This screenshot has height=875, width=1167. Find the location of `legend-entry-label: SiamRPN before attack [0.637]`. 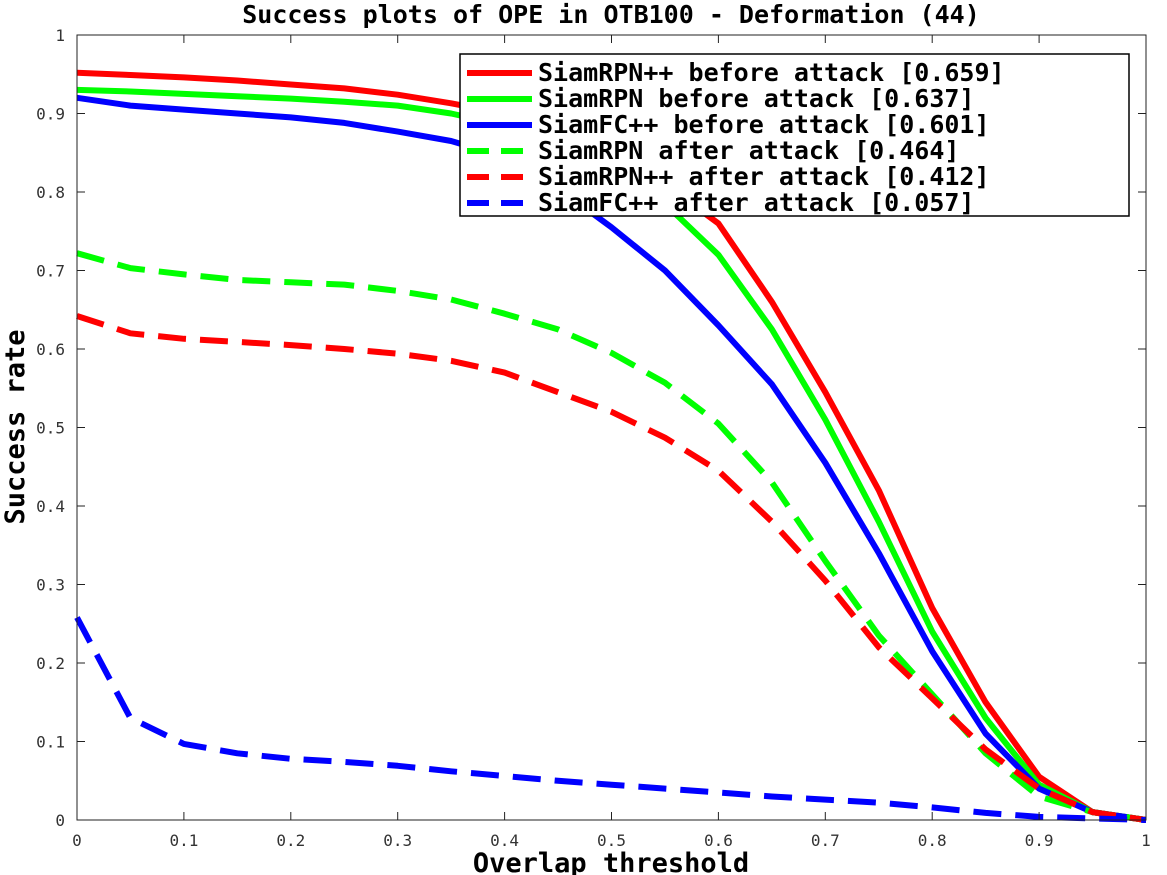

legend-entry-label: SiamRPN before attack [0.637] is located at coordinates (756, 98).